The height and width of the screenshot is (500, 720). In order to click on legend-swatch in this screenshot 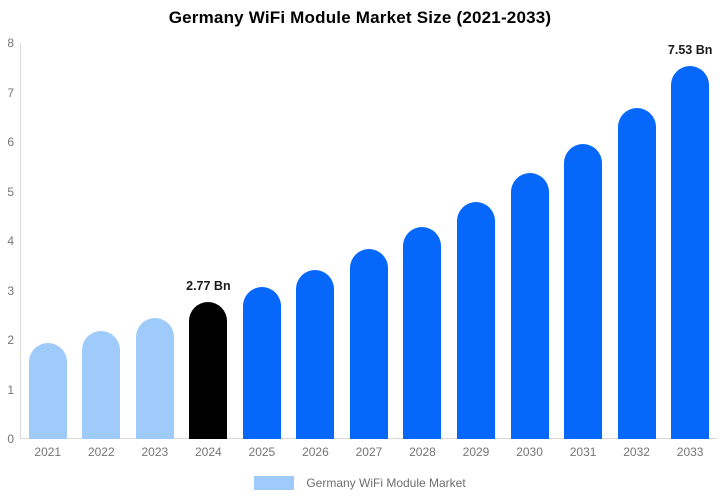, I will do `click(274, 483)`.